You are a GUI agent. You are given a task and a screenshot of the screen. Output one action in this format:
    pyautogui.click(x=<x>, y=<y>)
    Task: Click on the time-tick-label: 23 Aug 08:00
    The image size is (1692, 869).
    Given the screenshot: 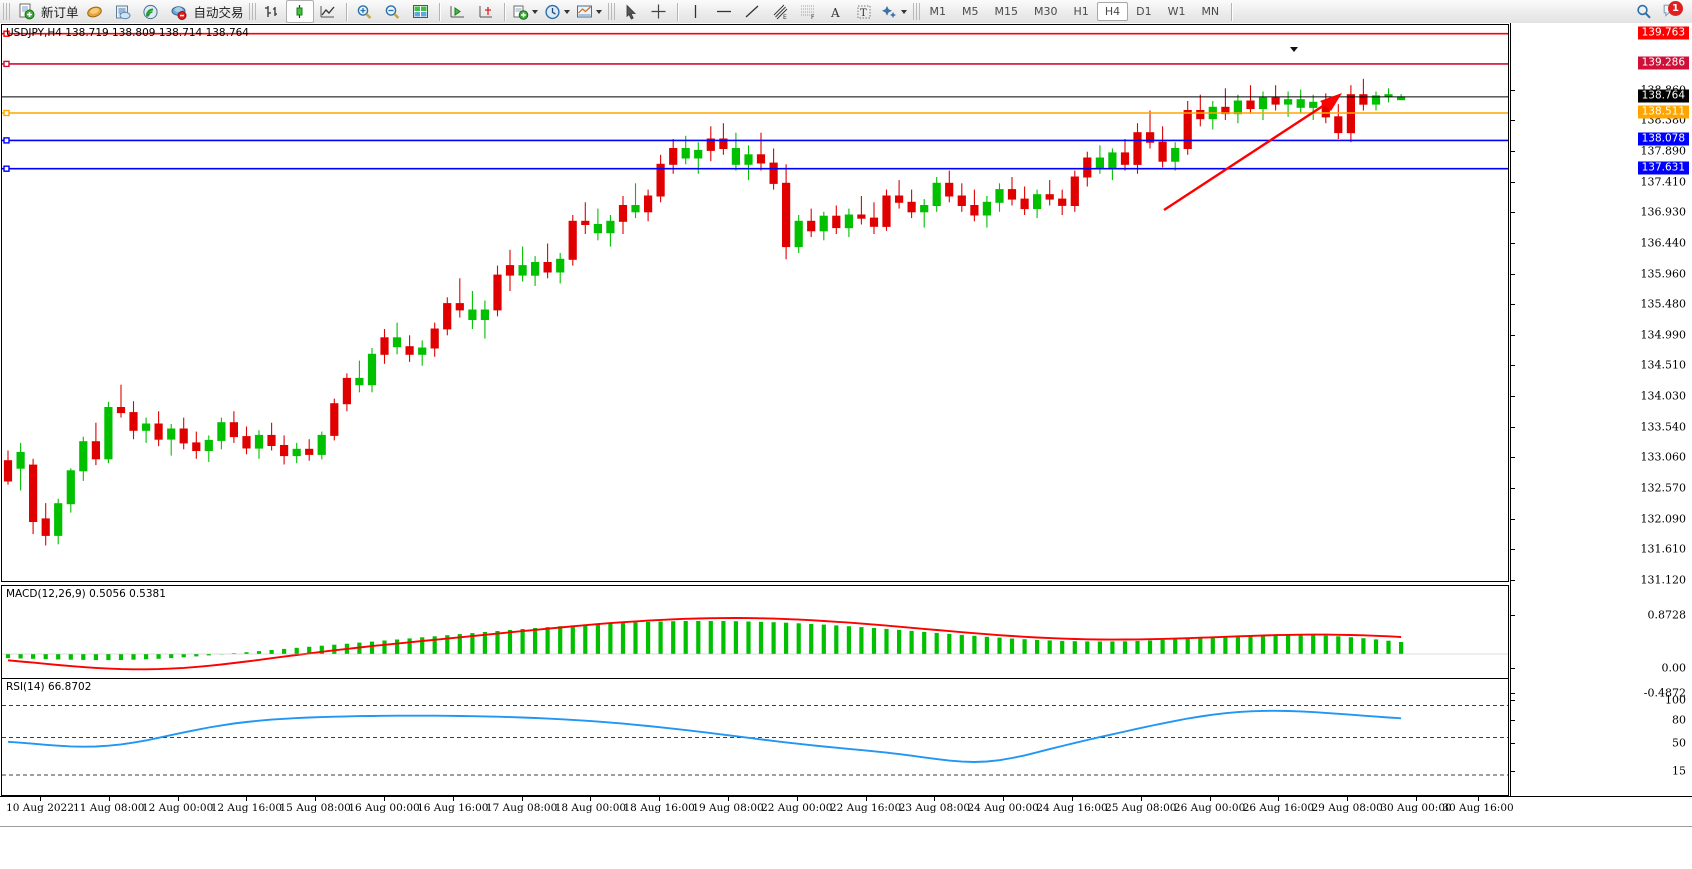 What is the action you would take?
    pyautogui.click(x=934, y=808)
    